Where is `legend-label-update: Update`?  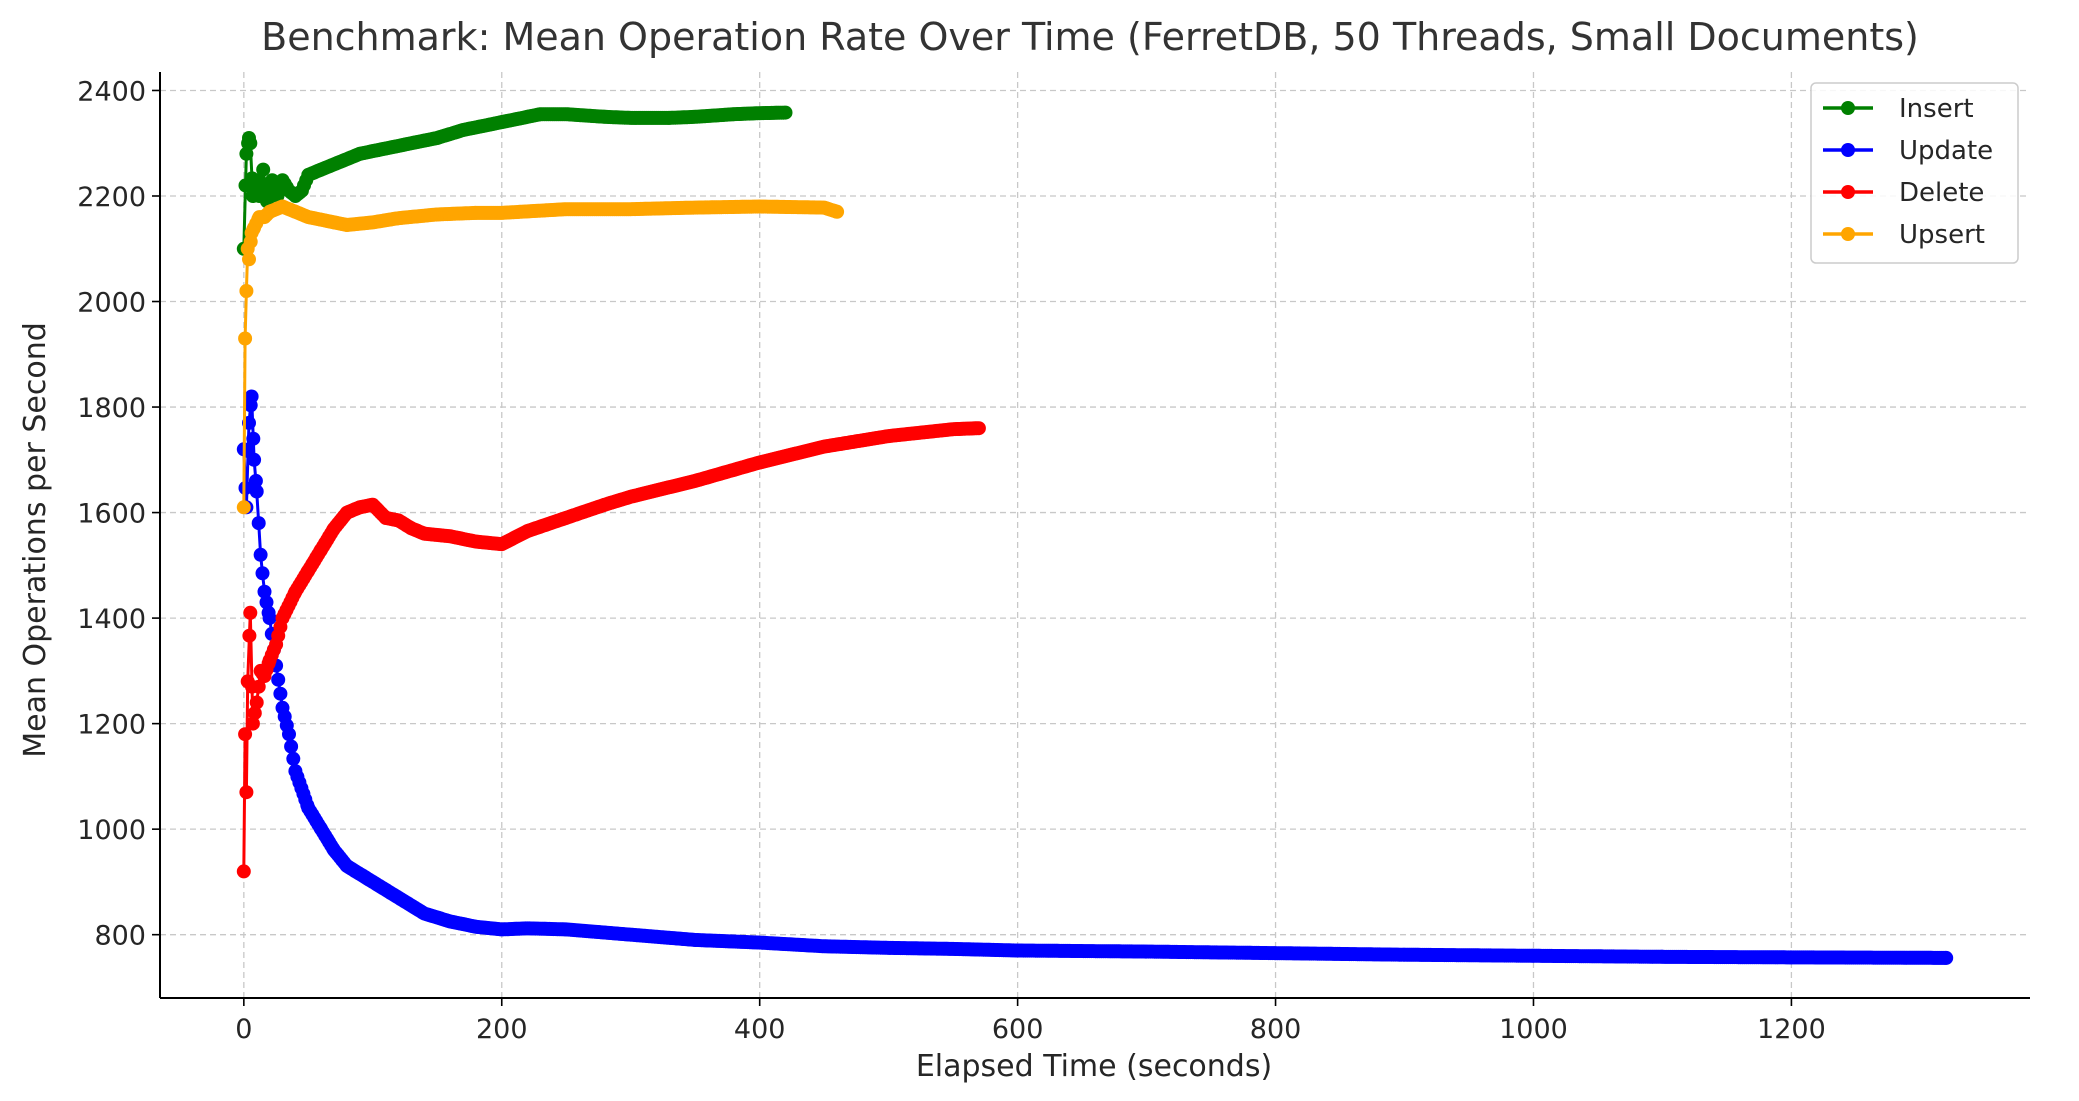 legend-label-update: Update is located at coordinates (1946, 151).